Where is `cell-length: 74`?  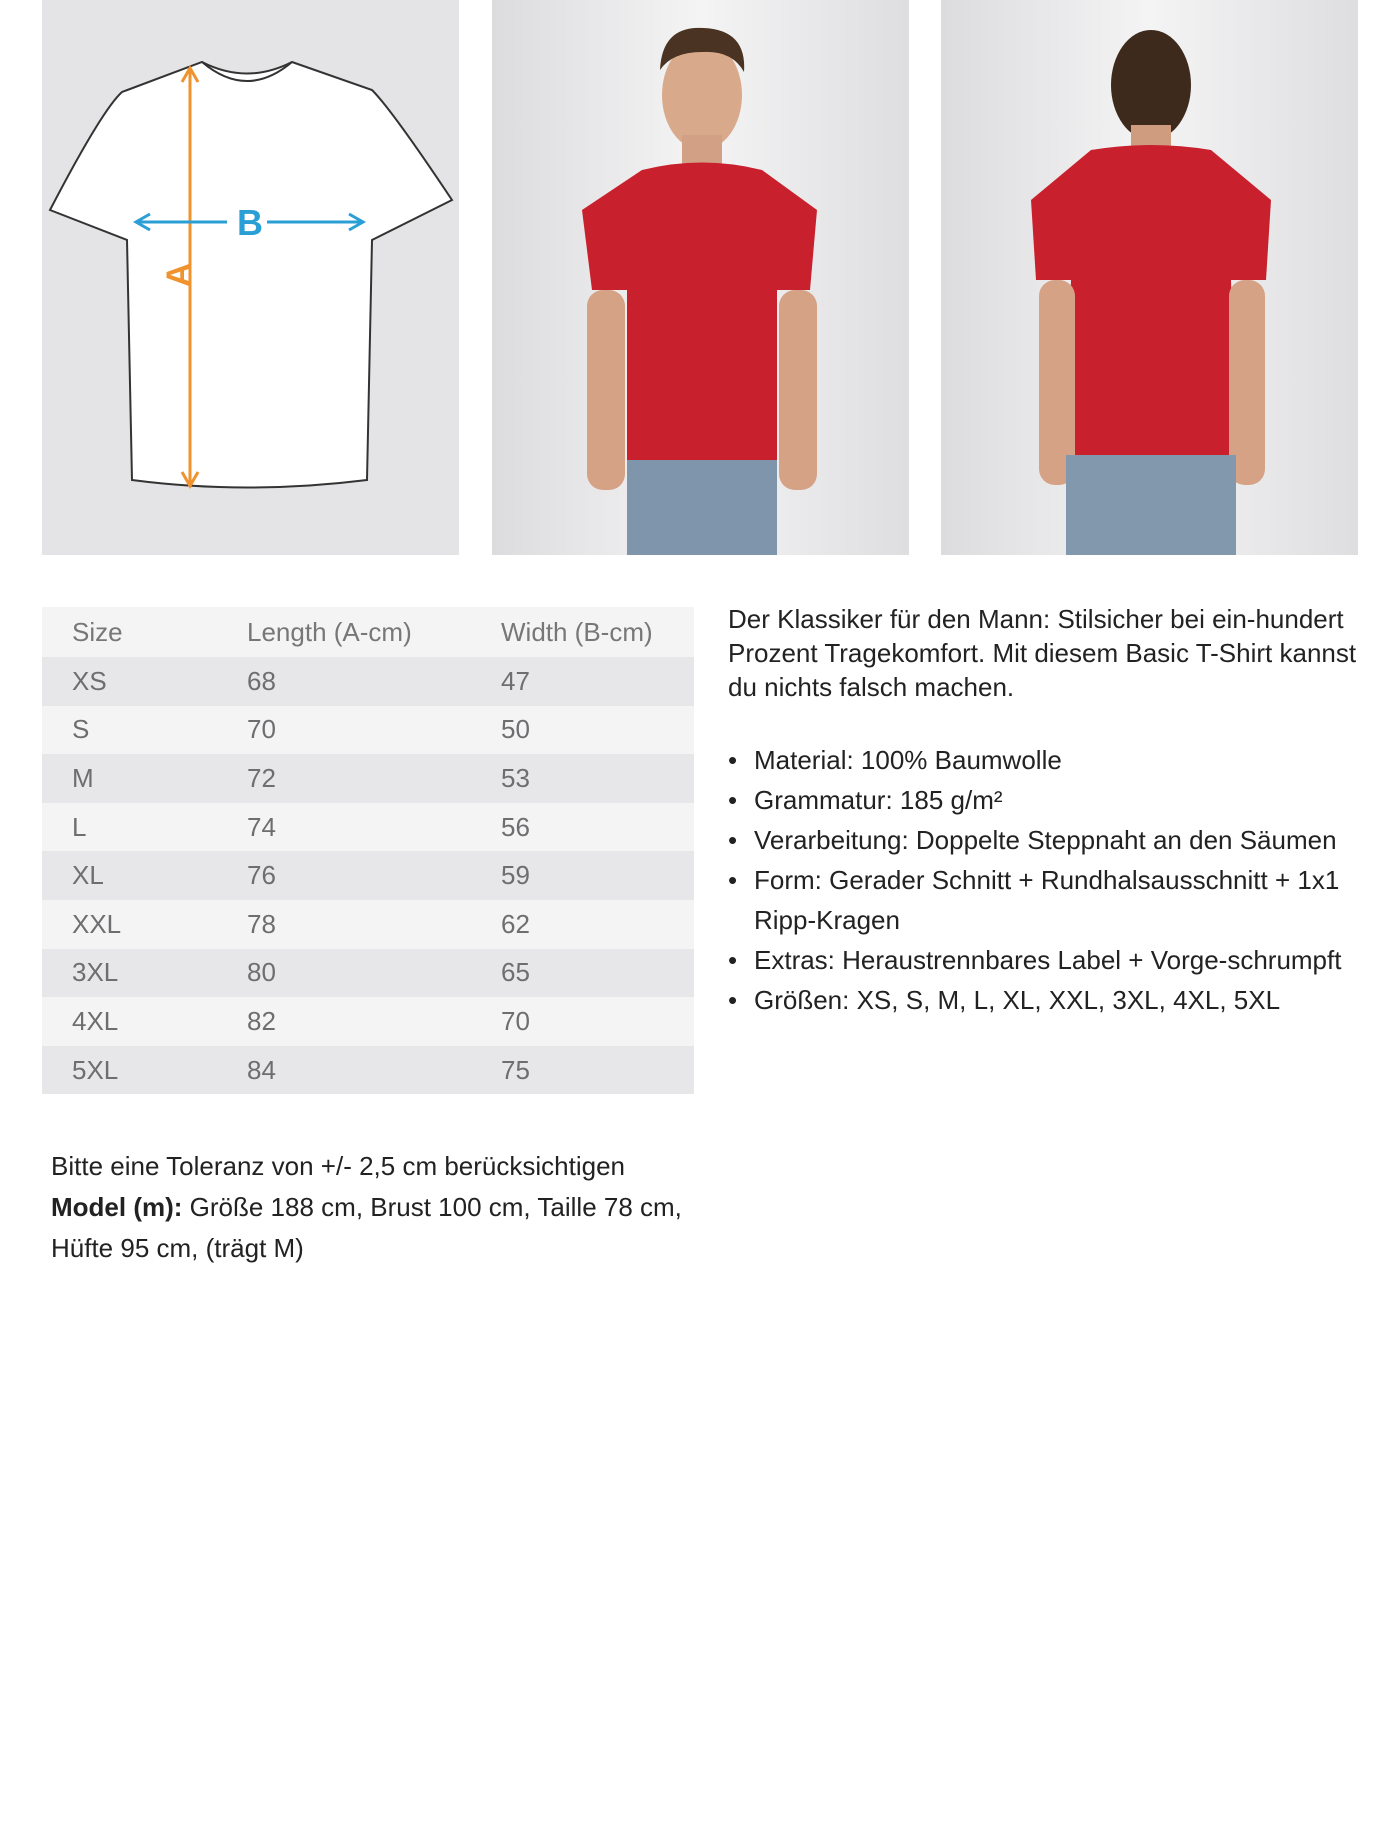 cell-length: 74 is located at coordinates (374, 827).